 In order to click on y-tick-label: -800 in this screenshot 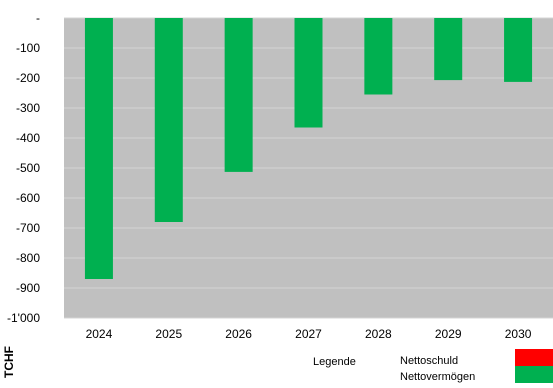, I will do `click(28, 258)`.